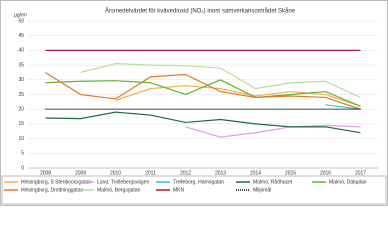  I want to click on legend-label: Malmö, Bergsgatan, so click(119, 190).